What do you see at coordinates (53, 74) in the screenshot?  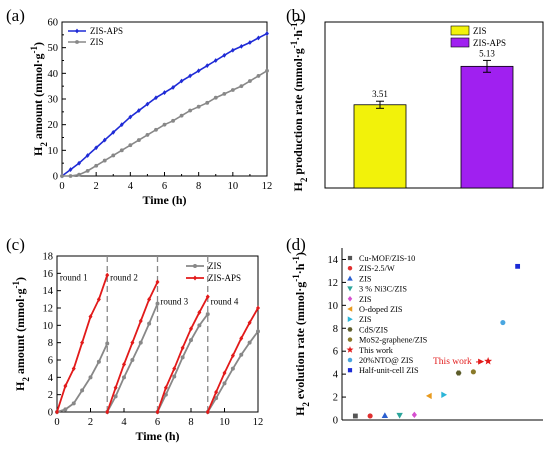 I see `y-tick-label: 40` at bounding box center [53, 74].